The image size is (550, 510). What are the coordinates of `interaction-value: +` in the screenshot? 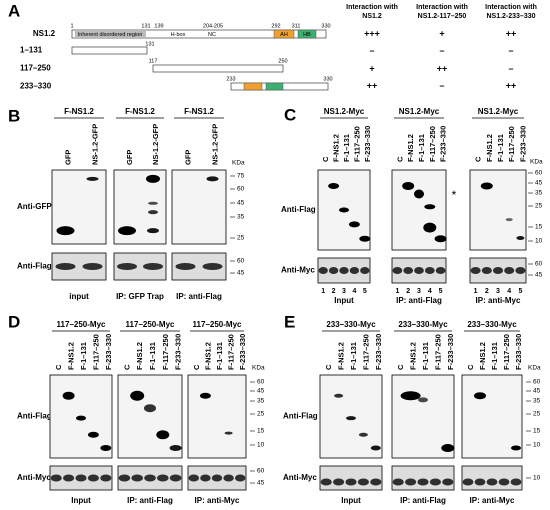 It's located at (441, 33).